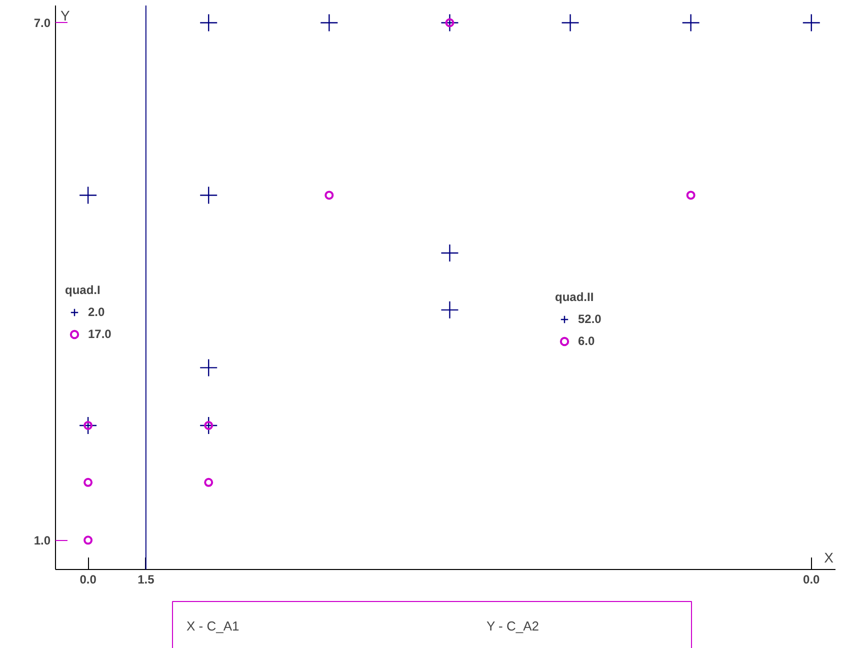 This screenshot has width=859, height=648. Describe the element at coordinates (42, 23) in the screenshot. I see `y-tick-label: 7.0` at that location.